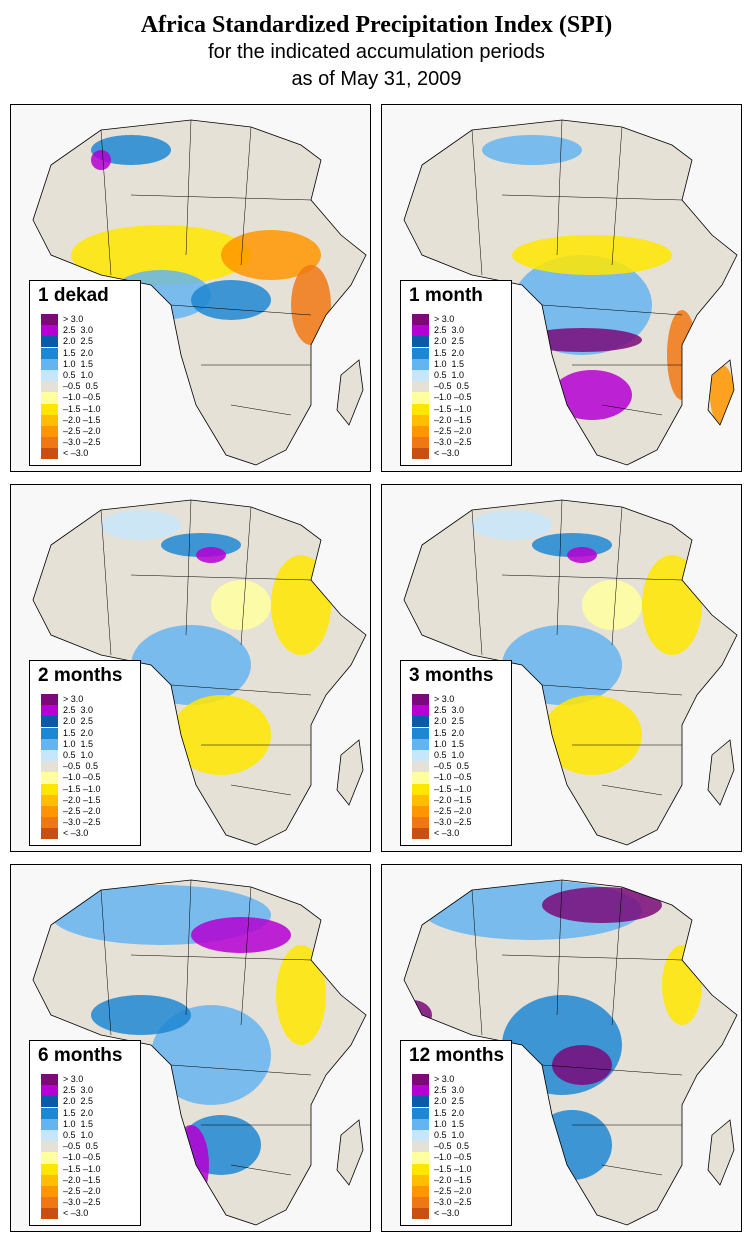 The width and height of the screenshot is (753, 1247). I want to click on legend-label: –1.0 –0.5, so click(82, 777).